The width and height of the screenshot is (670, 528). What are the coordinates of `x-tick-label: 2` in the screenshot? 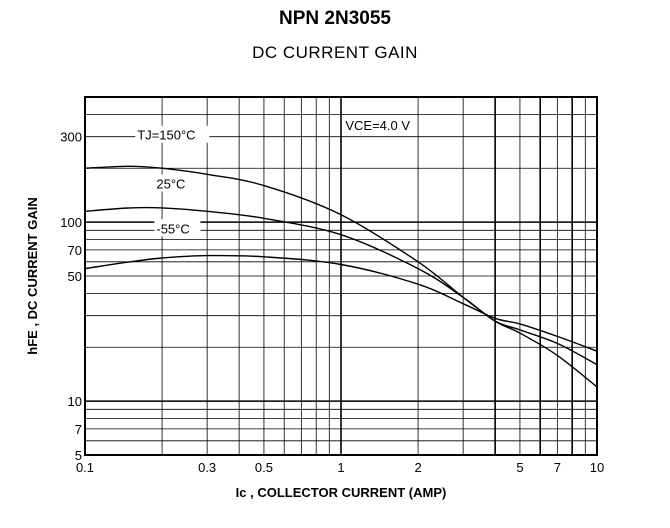 It's located at (417, 467).